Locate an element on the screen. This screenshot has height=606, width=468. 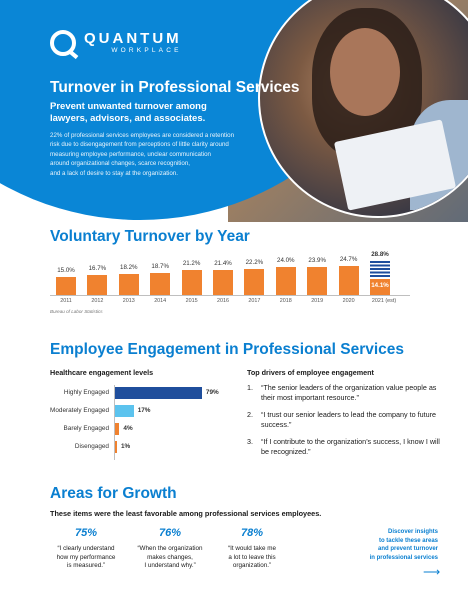
data-label: 16.7% is located at coordinates (97, 269).